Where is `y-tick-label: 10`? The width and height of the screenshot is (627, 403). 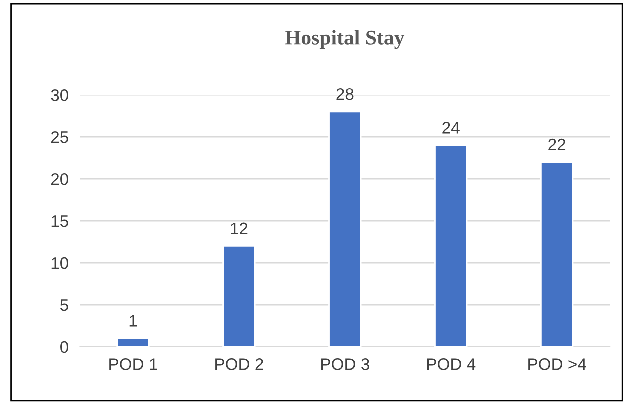 y-tick-label: 10 is located at coordinates (60, 263).